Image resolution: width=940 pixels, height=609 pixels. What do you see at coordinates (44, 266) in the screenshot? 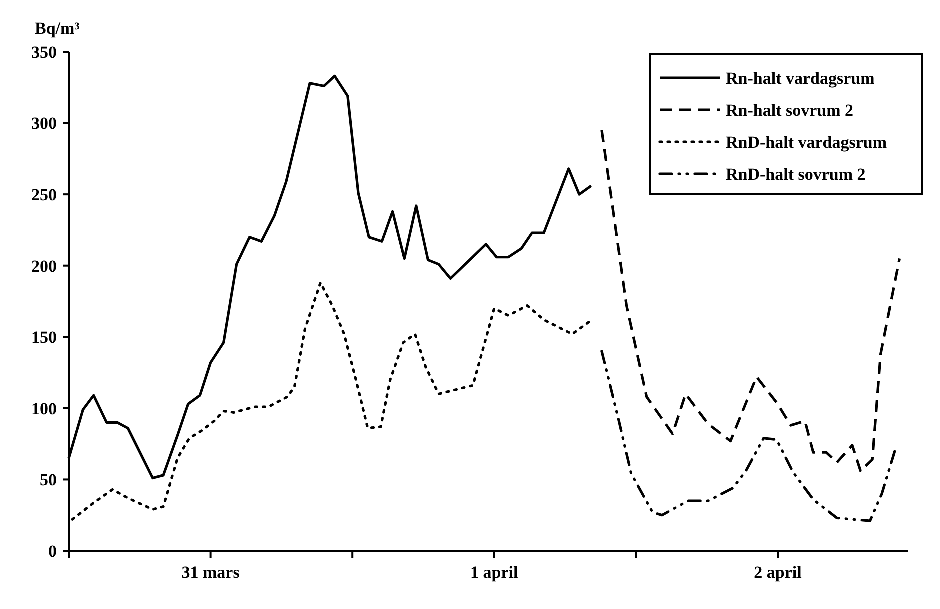
I see `y-tick-label: 200` at bounding box center [44, 266].